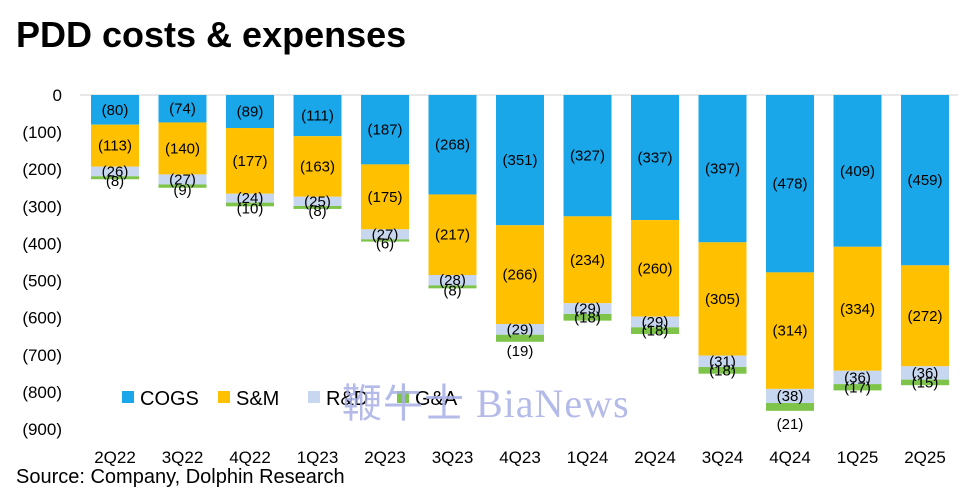  I want to click on data-label: (177), so click(249, 161).